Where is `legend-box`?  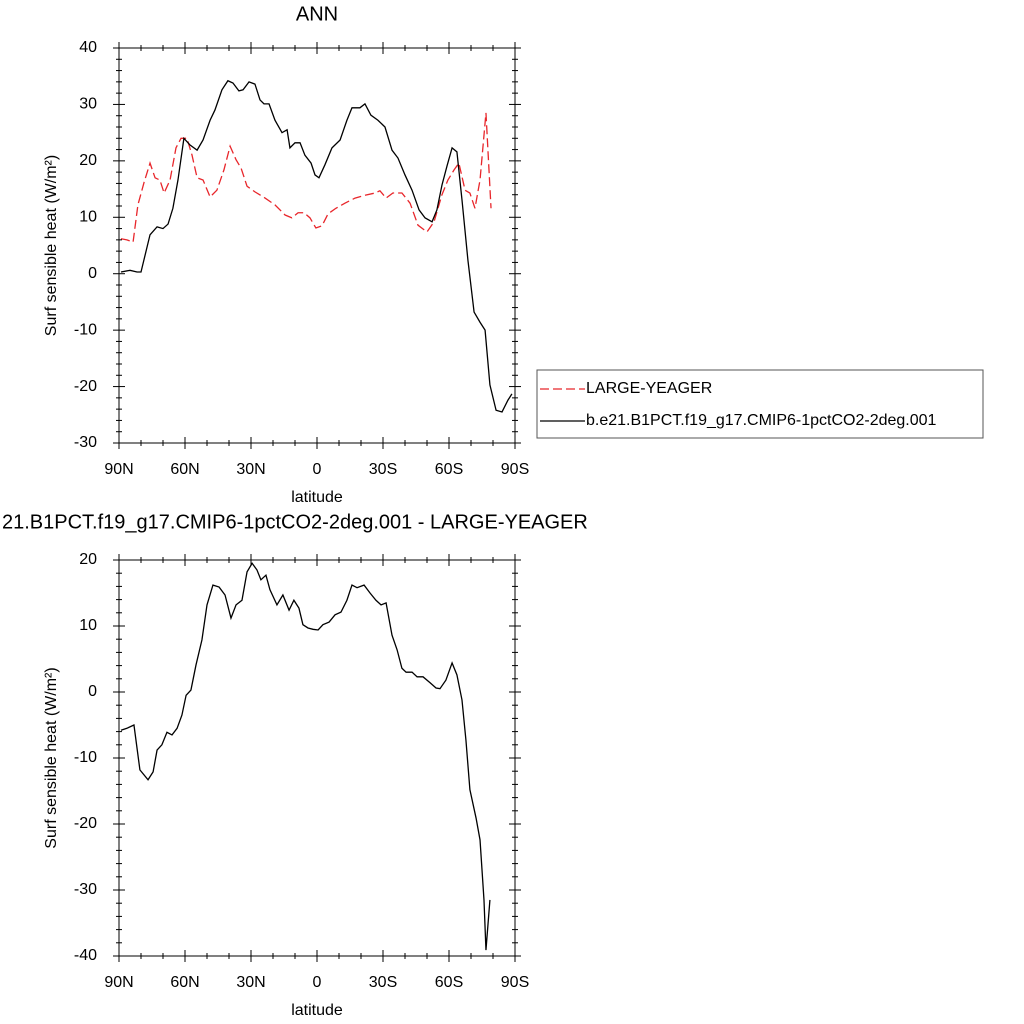
legend-box is located at coordinates (760, 404).